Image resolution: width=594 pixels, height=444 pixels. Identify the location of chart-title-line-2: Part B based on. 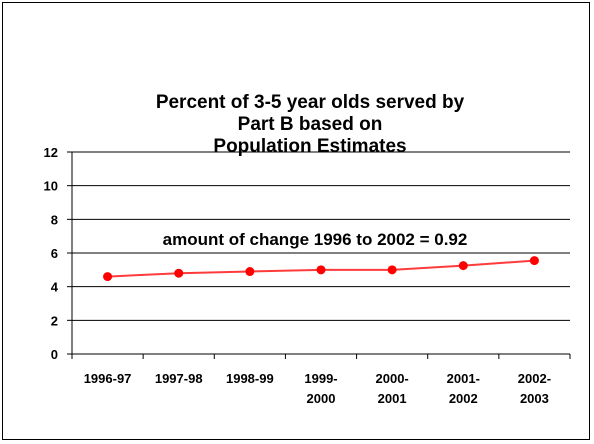
(310, 124).